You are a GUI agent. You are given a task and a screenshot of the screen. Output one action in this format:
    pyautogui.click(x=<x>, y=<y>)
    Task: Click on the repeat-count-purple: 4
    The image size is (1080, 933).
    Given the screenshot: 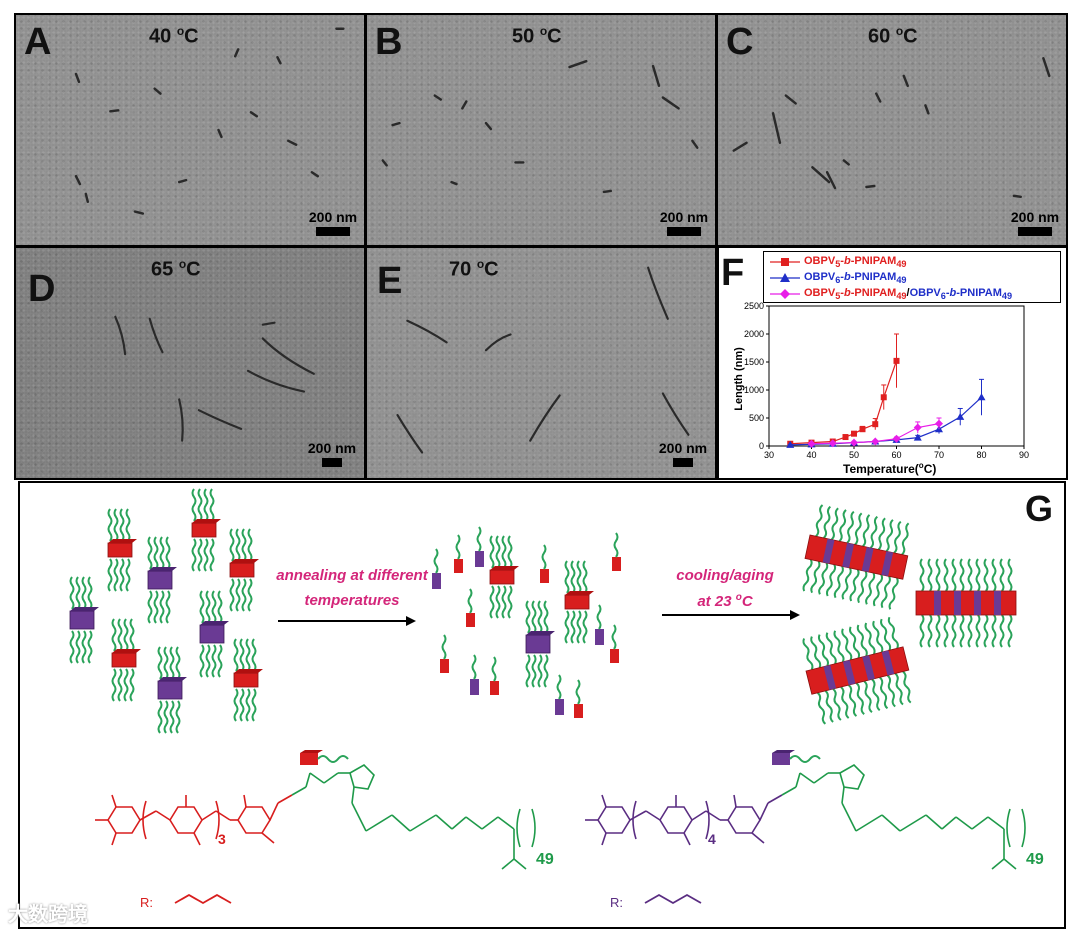 What is the action you would take?
    pyautogui.click(x=712, y=839)
    